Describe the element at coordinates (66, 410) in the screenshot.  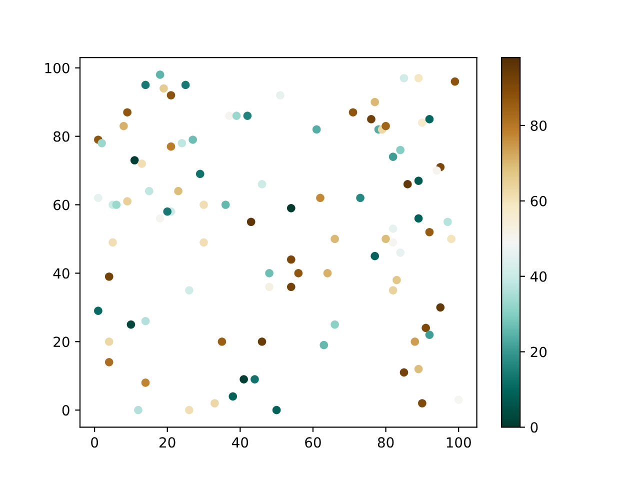
I see `y-tick-label: 0` at that location.